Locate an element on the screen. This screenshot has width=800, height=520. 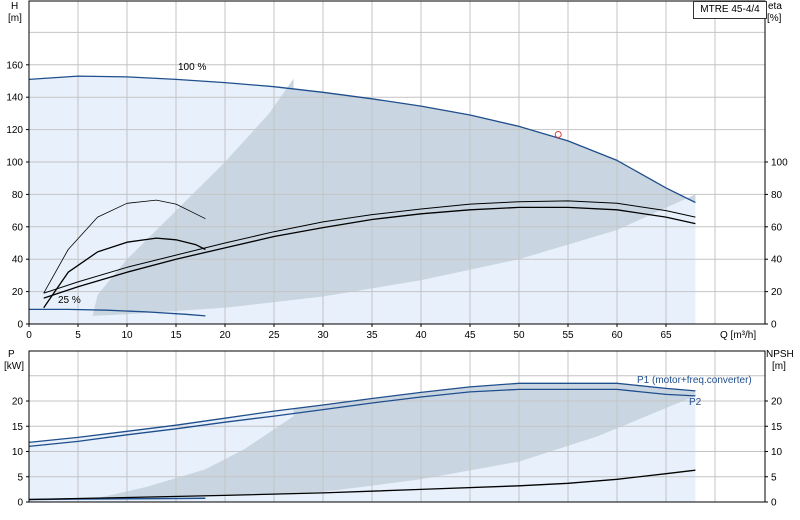
y-tick-label-left: 10 is located at coordinates (18, 452).